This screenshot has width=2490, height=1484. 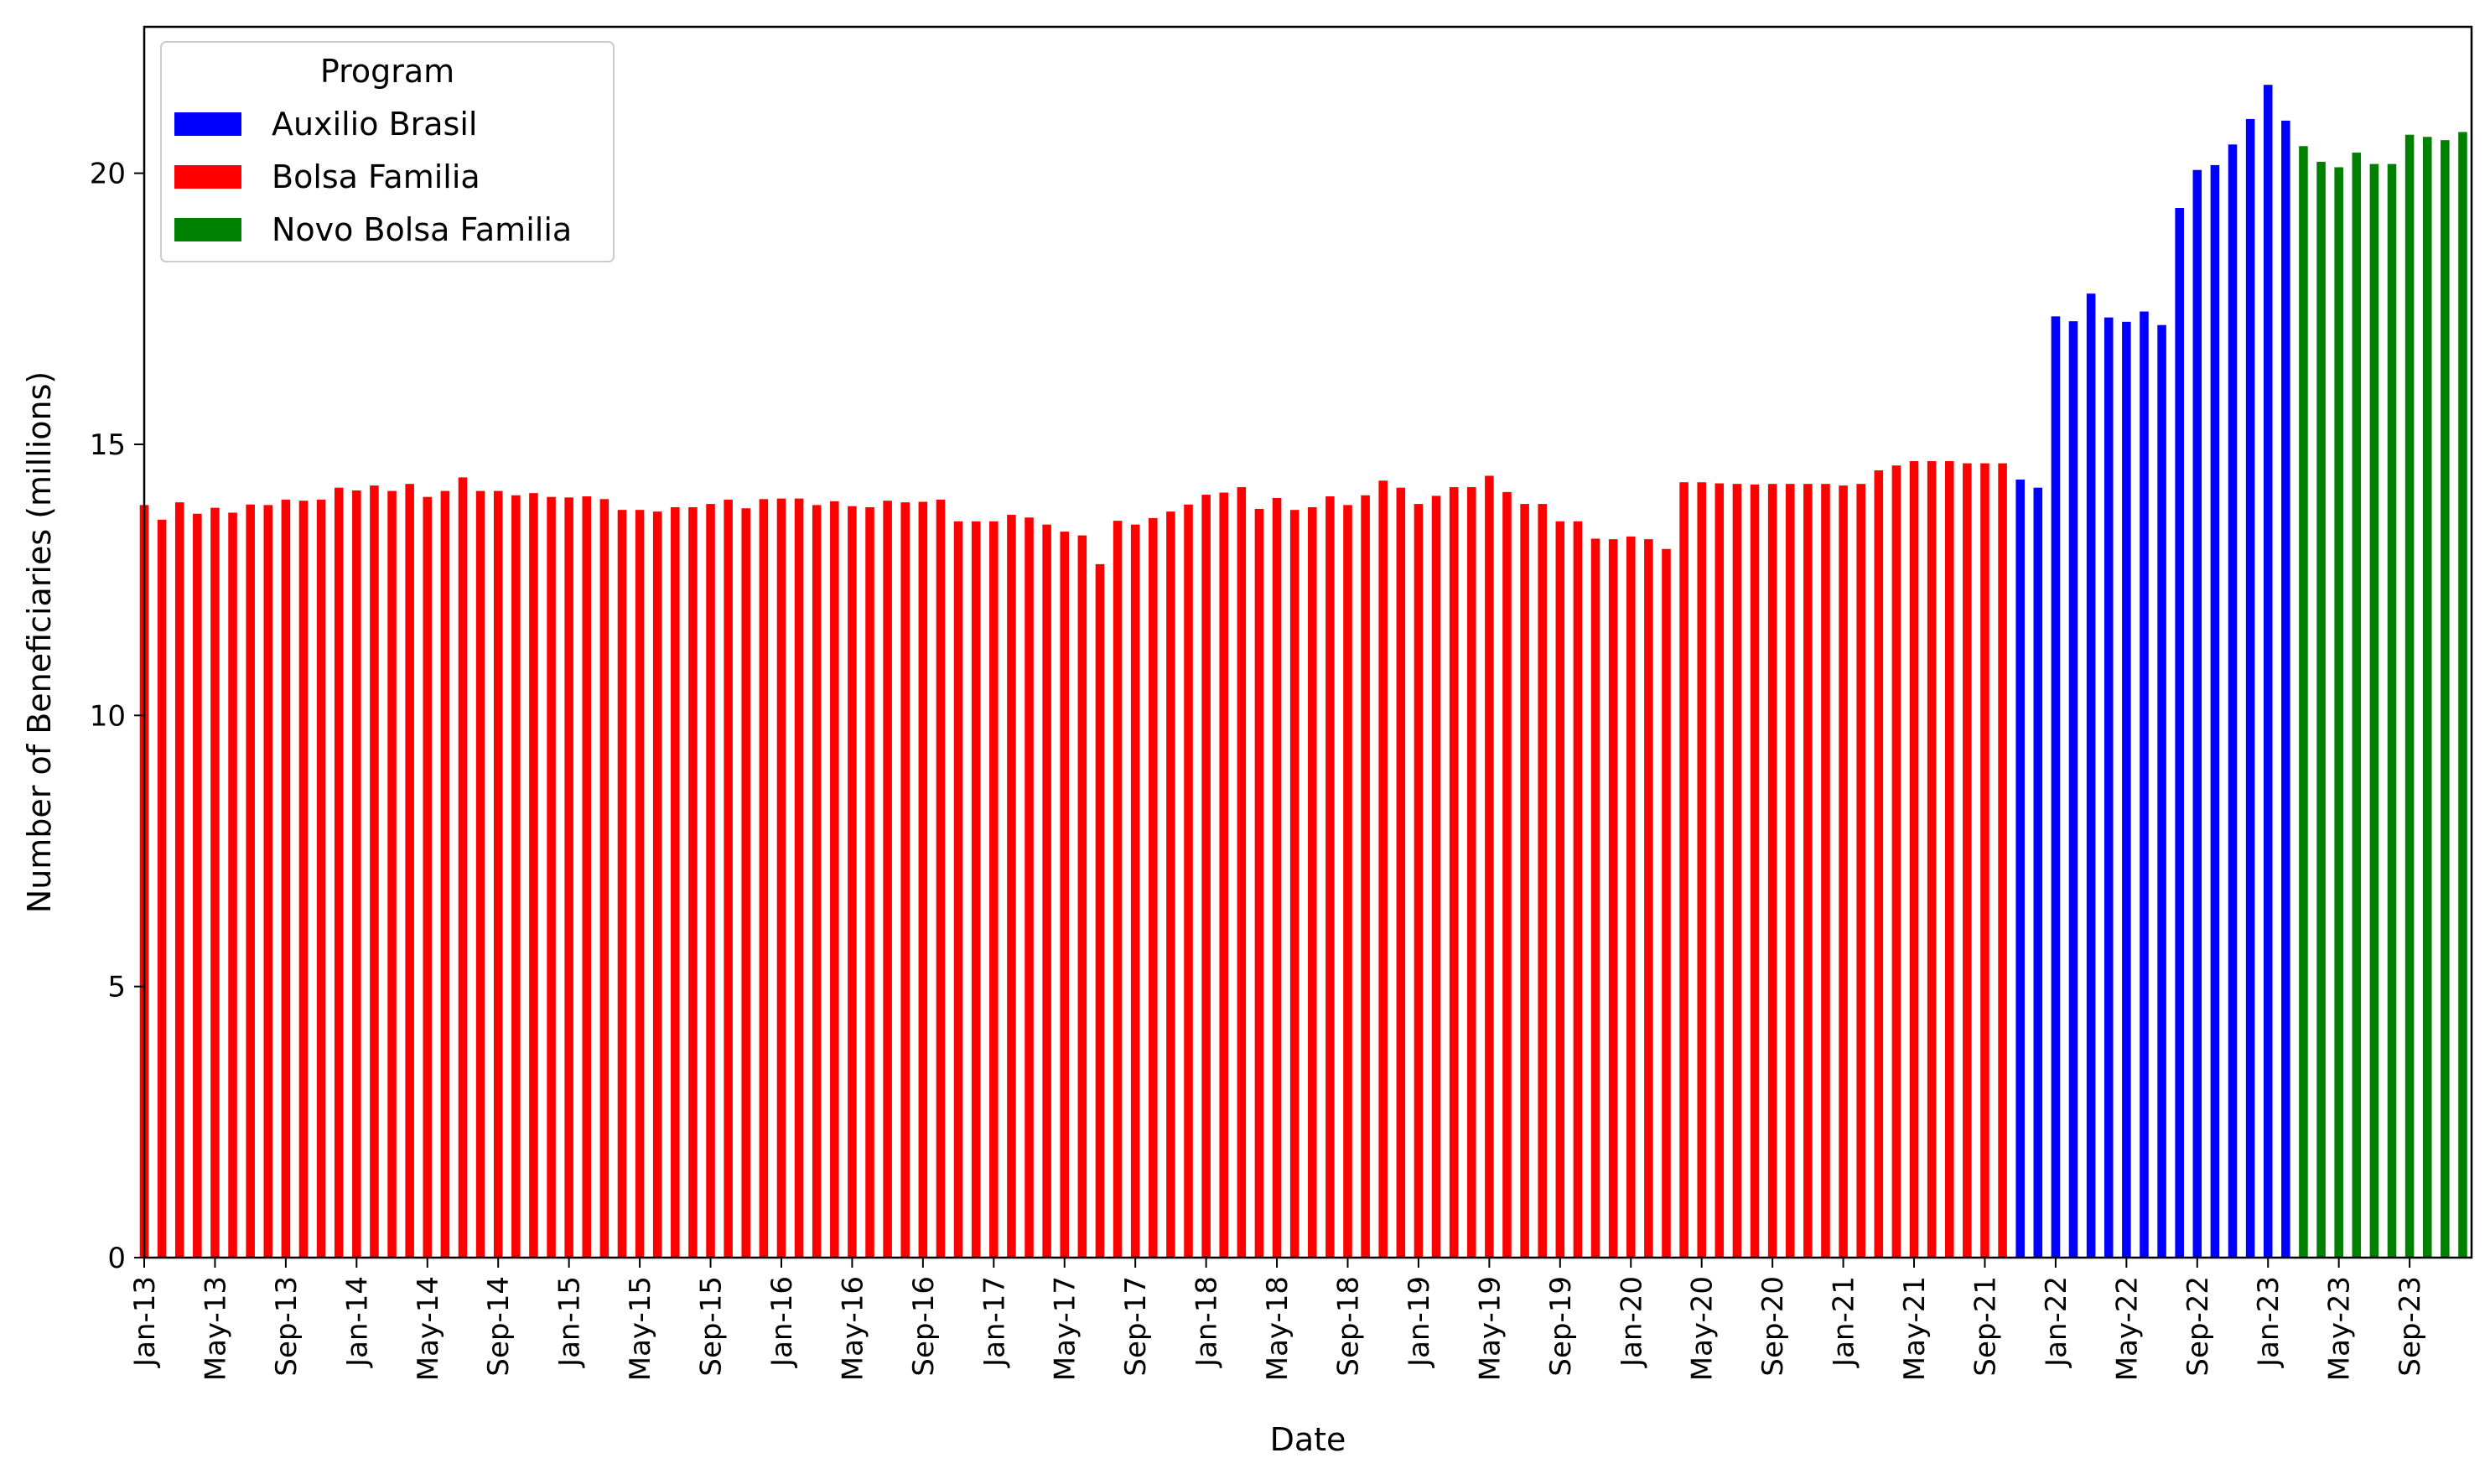 What do you see at coordinates (1308, 1439) in the screenshot?
I see `x-axis-label: Date` at bounding box center [1308, 1439].